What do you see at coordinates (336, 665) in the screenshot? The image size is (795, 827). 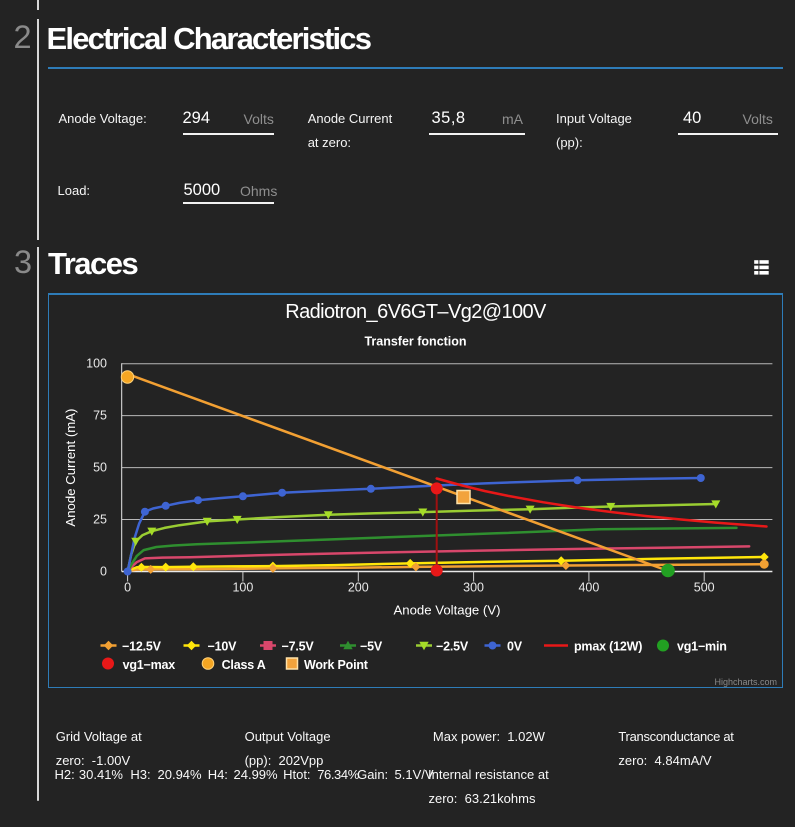 I see `svg-text: Work Point` at bounding box center [336, 665].